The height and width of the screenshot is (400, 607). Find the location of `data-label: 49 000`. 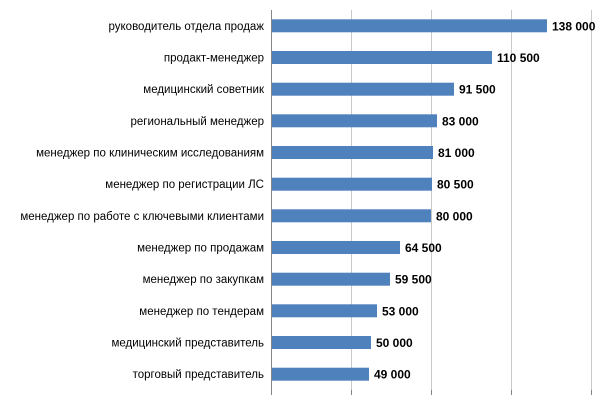

data-label: 49 000 is located at coordinates (392, 375).